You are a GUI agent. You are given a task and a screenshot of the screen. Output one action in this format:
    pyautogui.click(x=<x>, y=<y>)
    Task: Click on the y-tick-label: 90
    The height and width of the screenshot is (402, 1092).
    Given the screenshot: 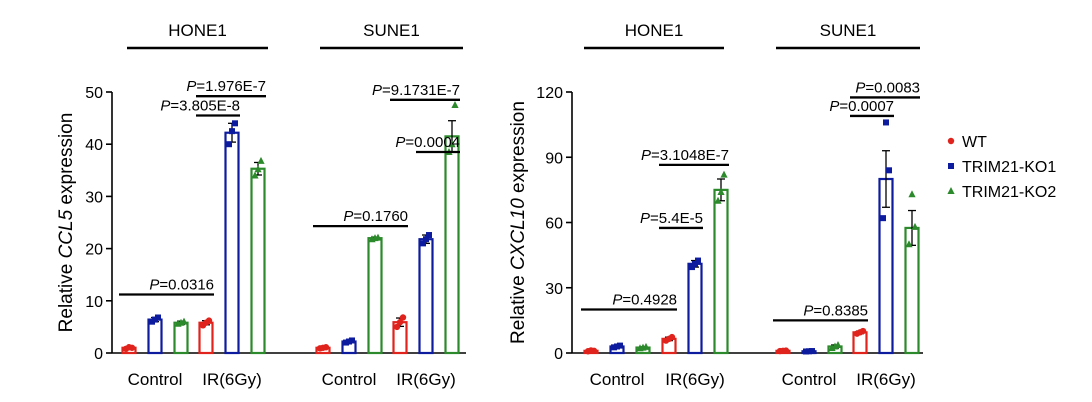 What is the action you would take?
    pyautogui.click(x=554, y=158)
    